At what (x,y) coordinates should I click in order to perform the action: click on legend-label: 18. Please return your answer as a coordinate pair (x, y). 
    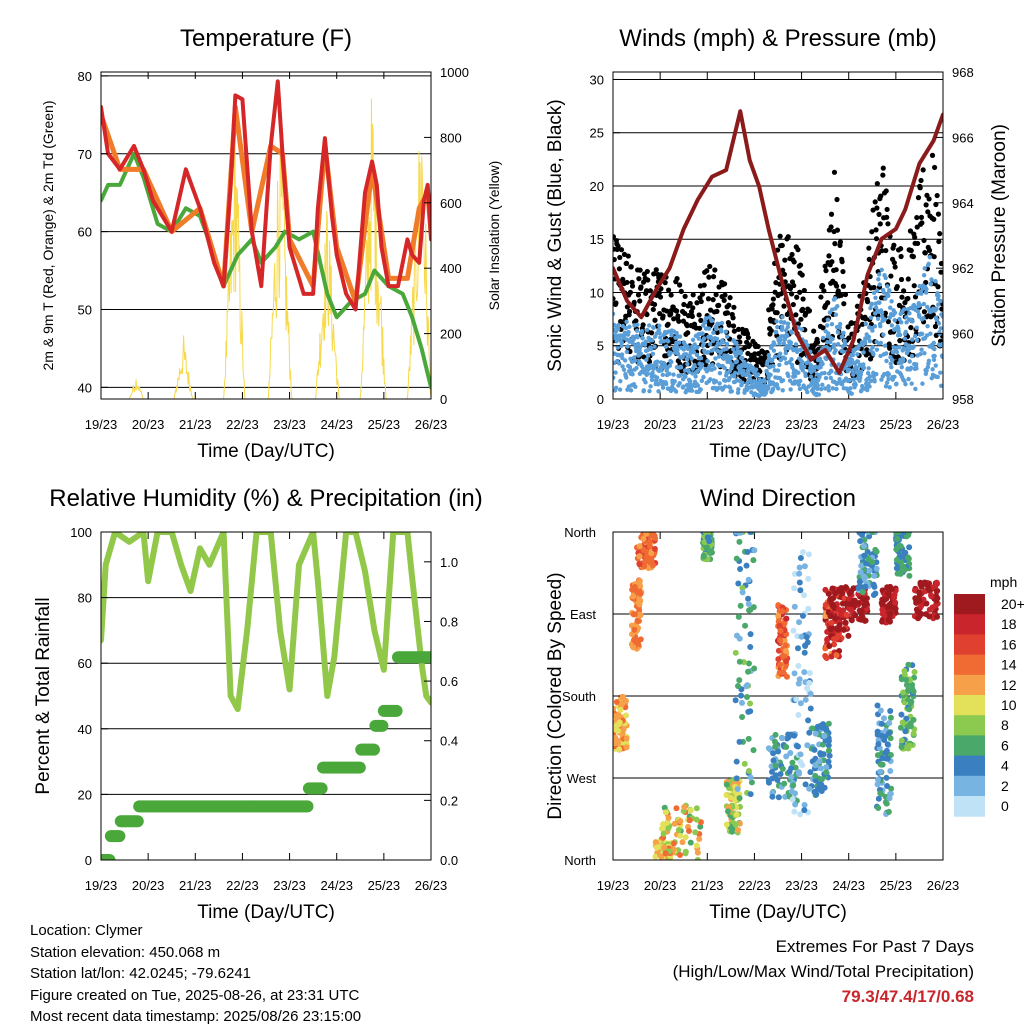
    Looking at the image, I should click on (1009, 624).